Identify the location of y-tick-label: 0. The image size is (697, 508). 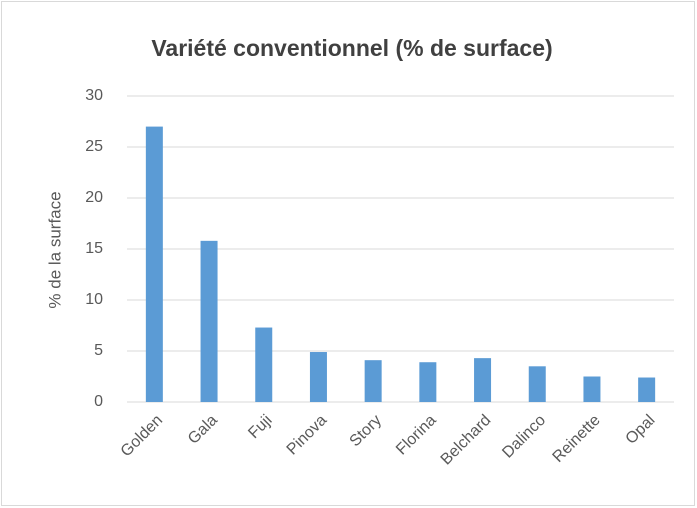
(98, 401).